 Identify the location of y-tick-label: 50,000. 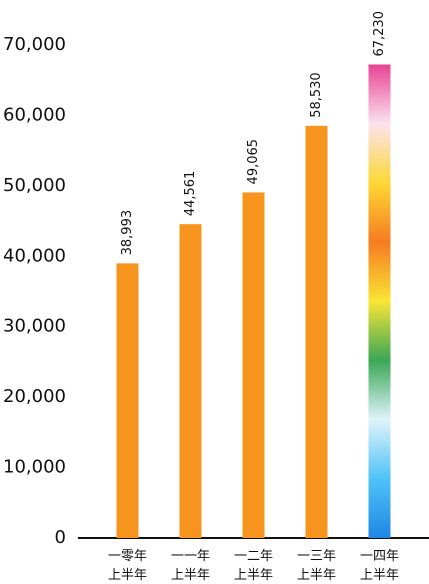
(34, 185).